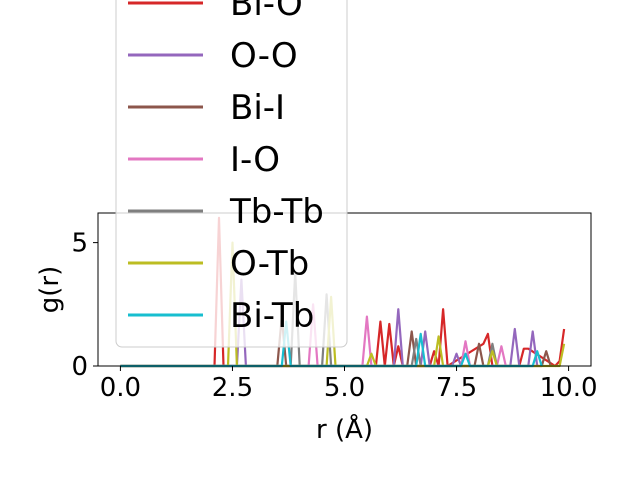  I want to click on x-axis-label: r (Å), so click(344, 429).